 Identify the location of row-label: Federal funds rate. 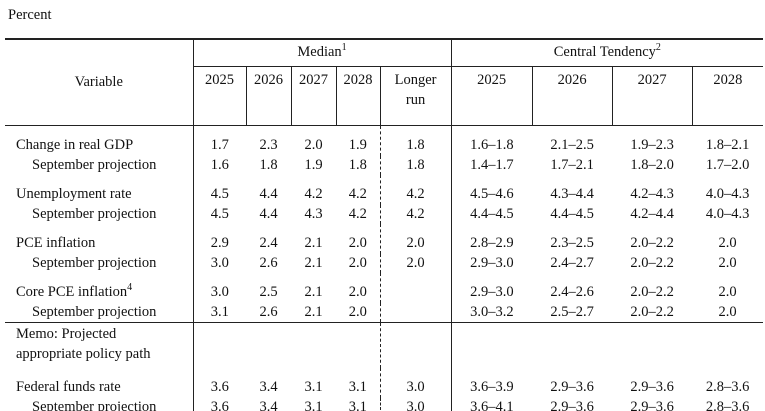
(99, 383).